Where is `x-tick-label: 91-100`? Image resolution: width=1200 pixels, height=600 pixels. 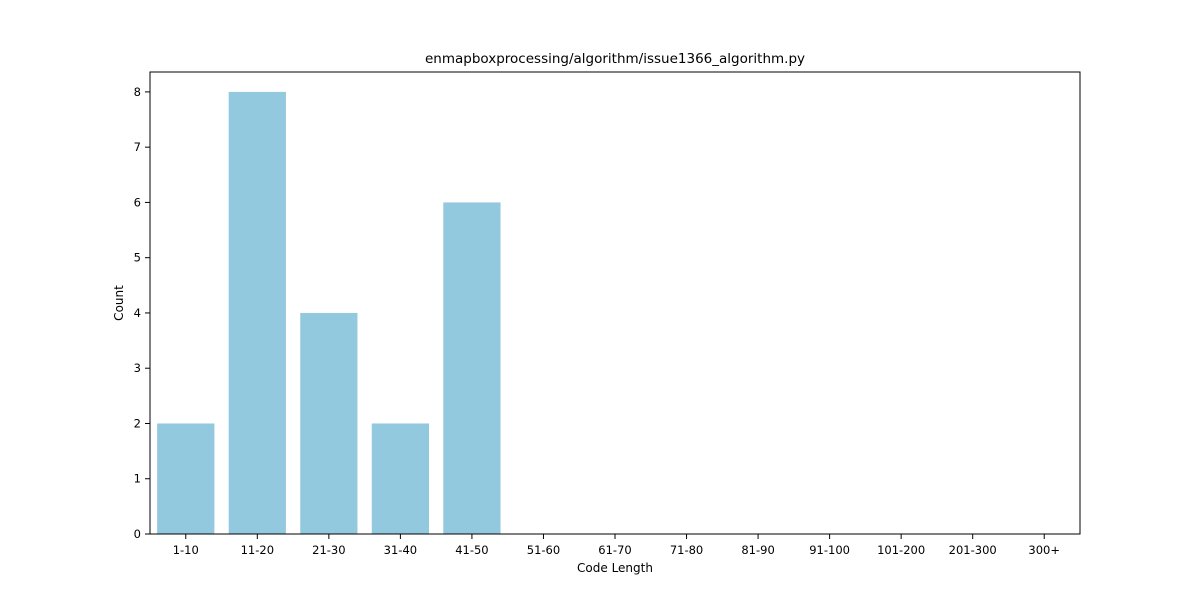
x-tick-label: 91-100 is located at coordinates (829, 550).